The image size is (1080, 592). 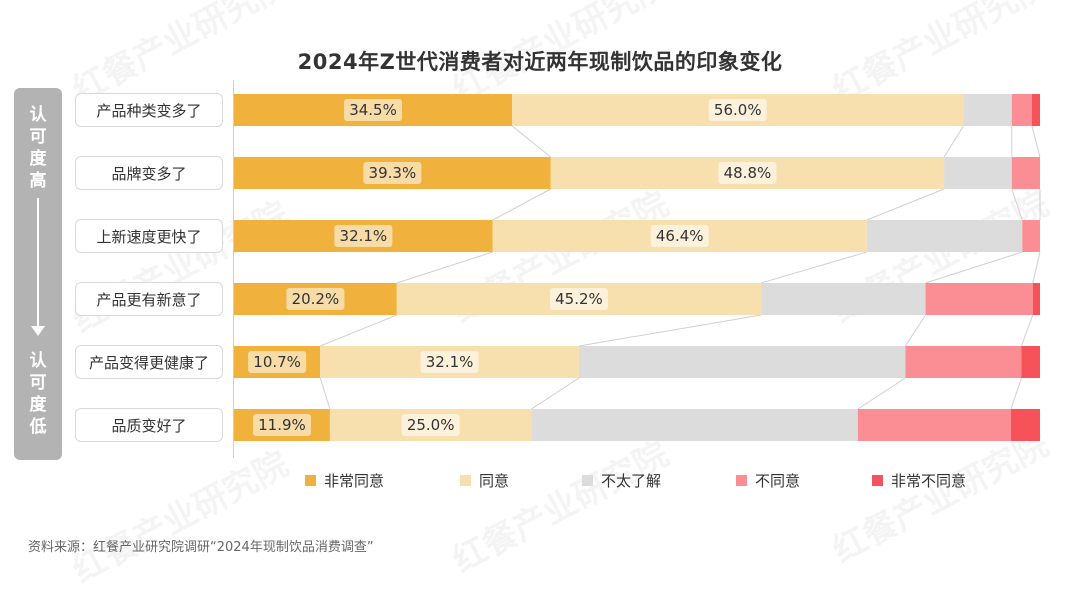 I want to click on legend-item: 同意, so click(x=484, y=480).